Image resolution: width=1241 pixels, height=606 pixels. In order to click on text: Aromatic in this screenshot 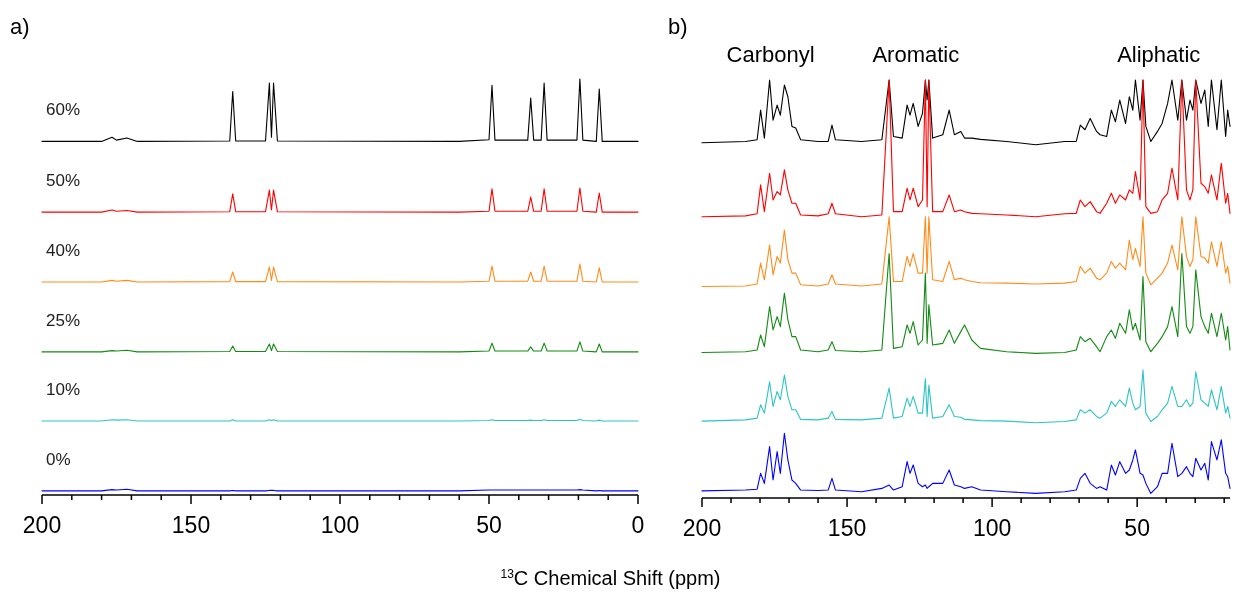, I will do `click(916, 54)`.